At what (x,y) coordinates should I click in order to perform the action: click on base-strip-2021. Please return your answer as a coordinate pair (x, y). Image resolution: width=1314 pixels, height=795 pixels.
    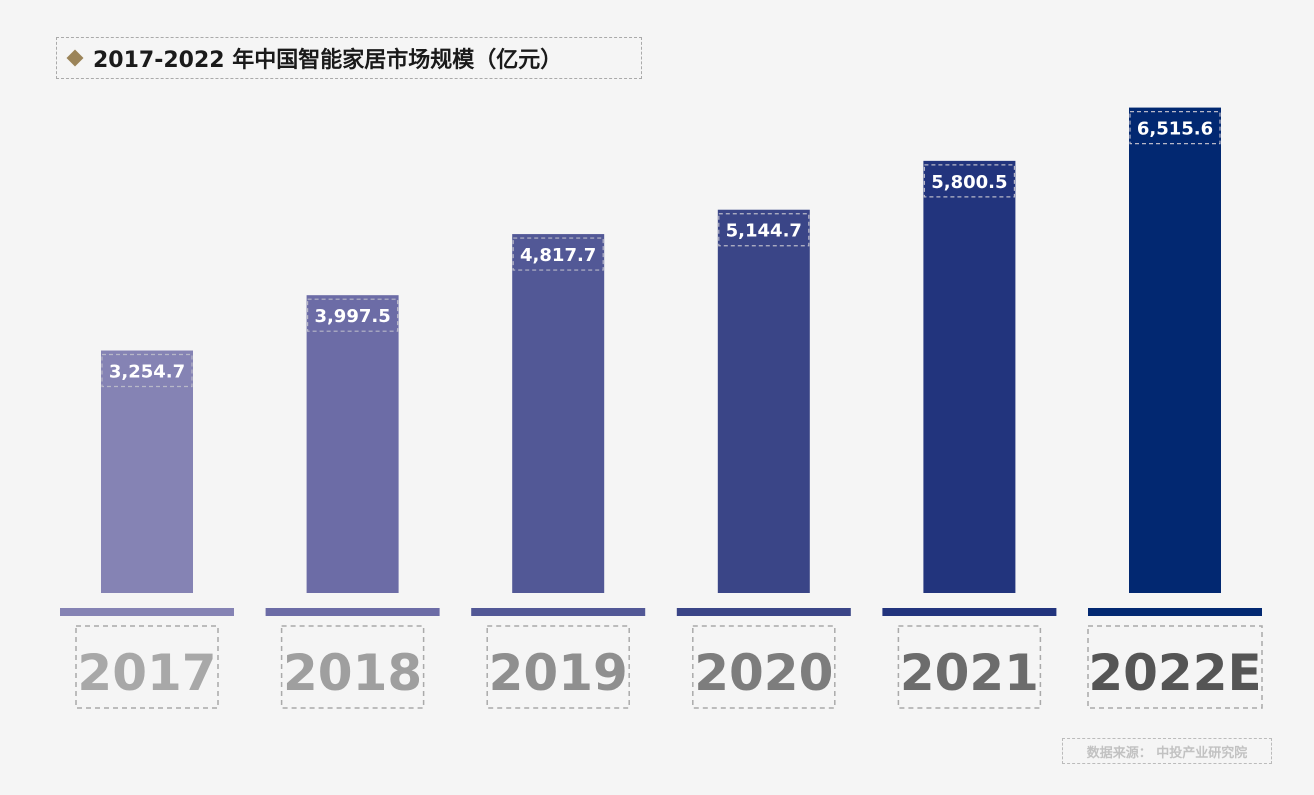
    Looking at the image, I should click on (969, 612).